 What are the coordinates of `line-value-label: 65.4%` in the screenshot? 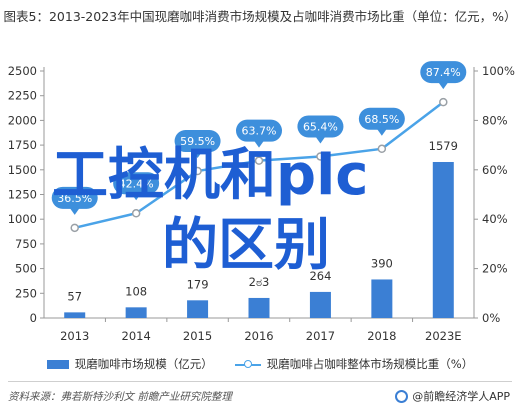 It's located at (320, 126).